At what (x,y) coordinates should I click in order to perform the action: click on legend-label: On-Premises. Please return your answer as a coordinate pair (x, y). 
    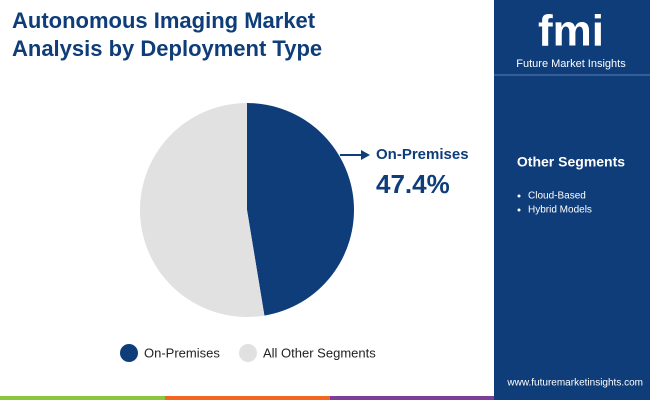
    Looking at the image, I should click on (182, 352).